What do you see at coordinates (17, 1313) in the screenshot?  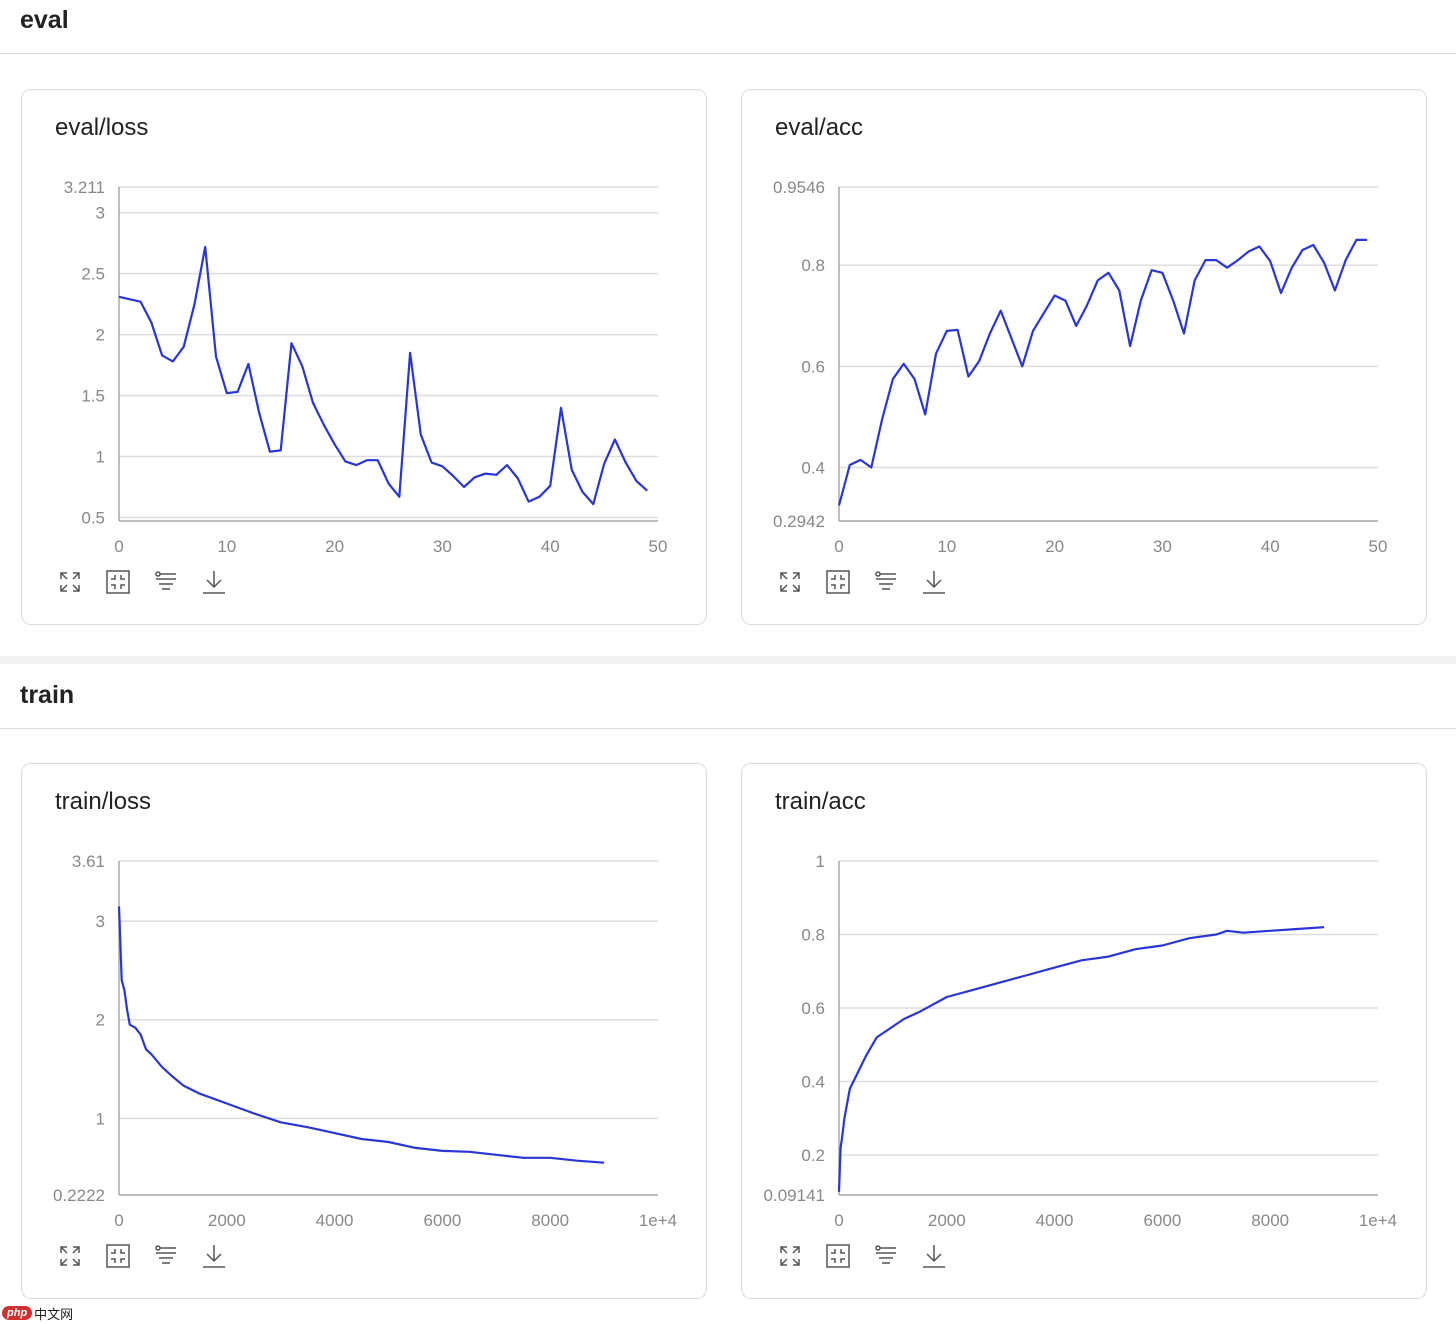 I see `watermark-logo: php` at bounding box center [17, 1313].